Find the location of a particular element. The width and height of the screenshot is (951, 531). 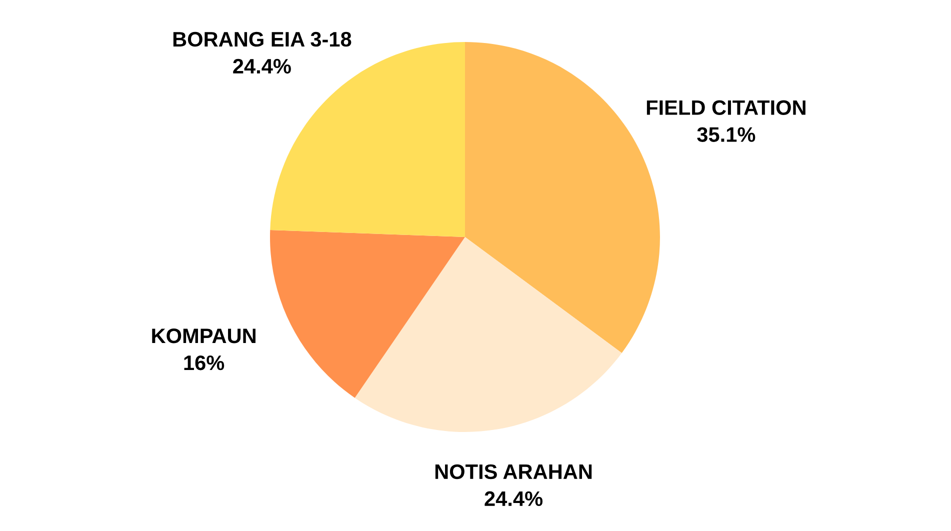

slice-label: FIELD CITATION is located at coordinates (726, 107).